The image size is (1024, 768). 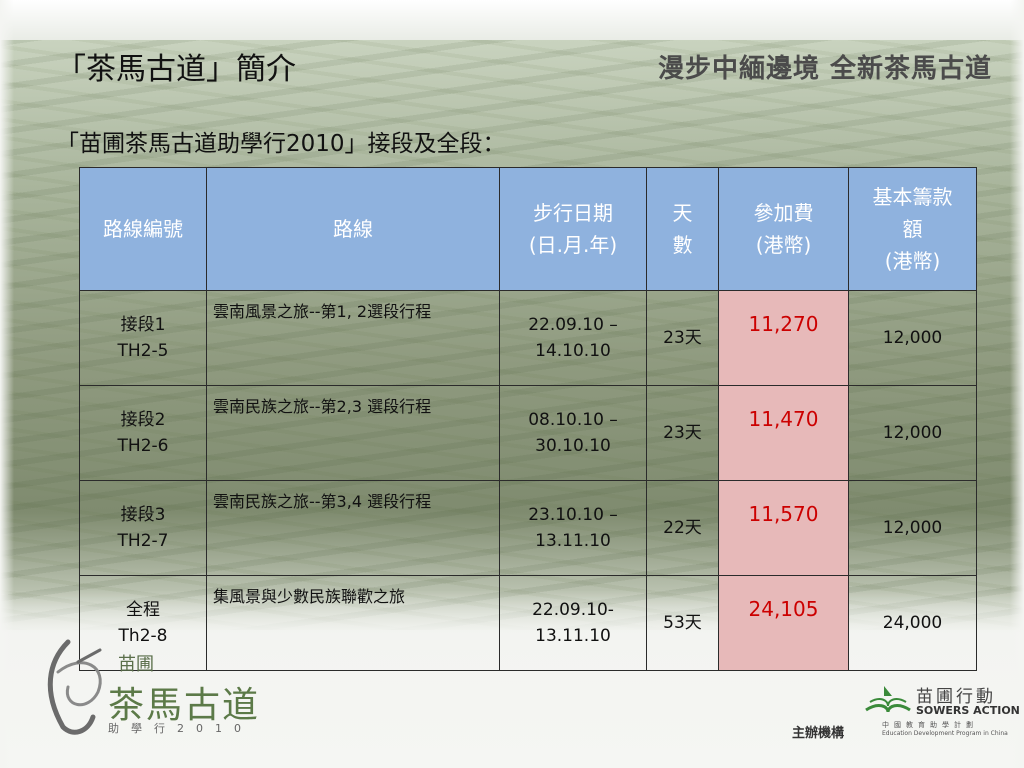 What do you see at coordinates (783, 229) in the screenshot?
I see `header-fee: 參加費 (港幣)` at bounding box center [783, 229].